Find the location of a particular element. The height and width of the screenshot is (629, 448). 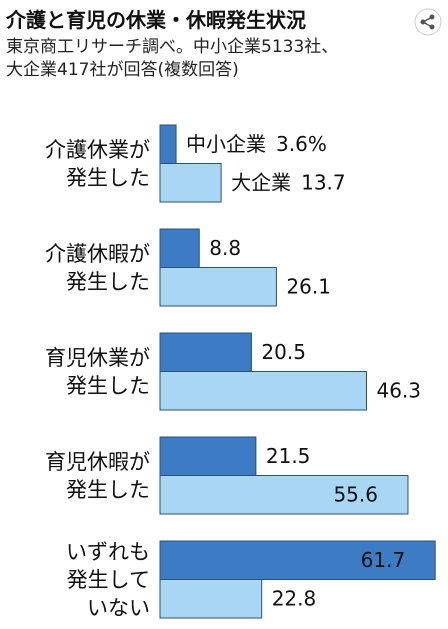

value-label: 3.6% is located at coordinates (301, 144).